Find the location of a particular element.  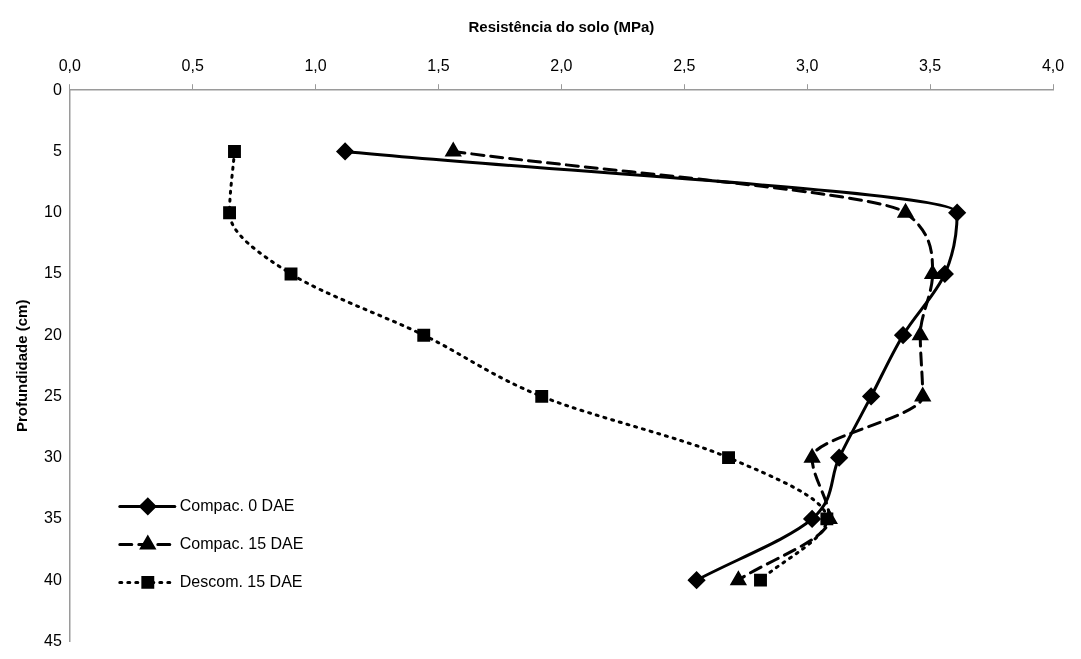

x-tick-label: 1,0 is located at coordinates (315, 66).